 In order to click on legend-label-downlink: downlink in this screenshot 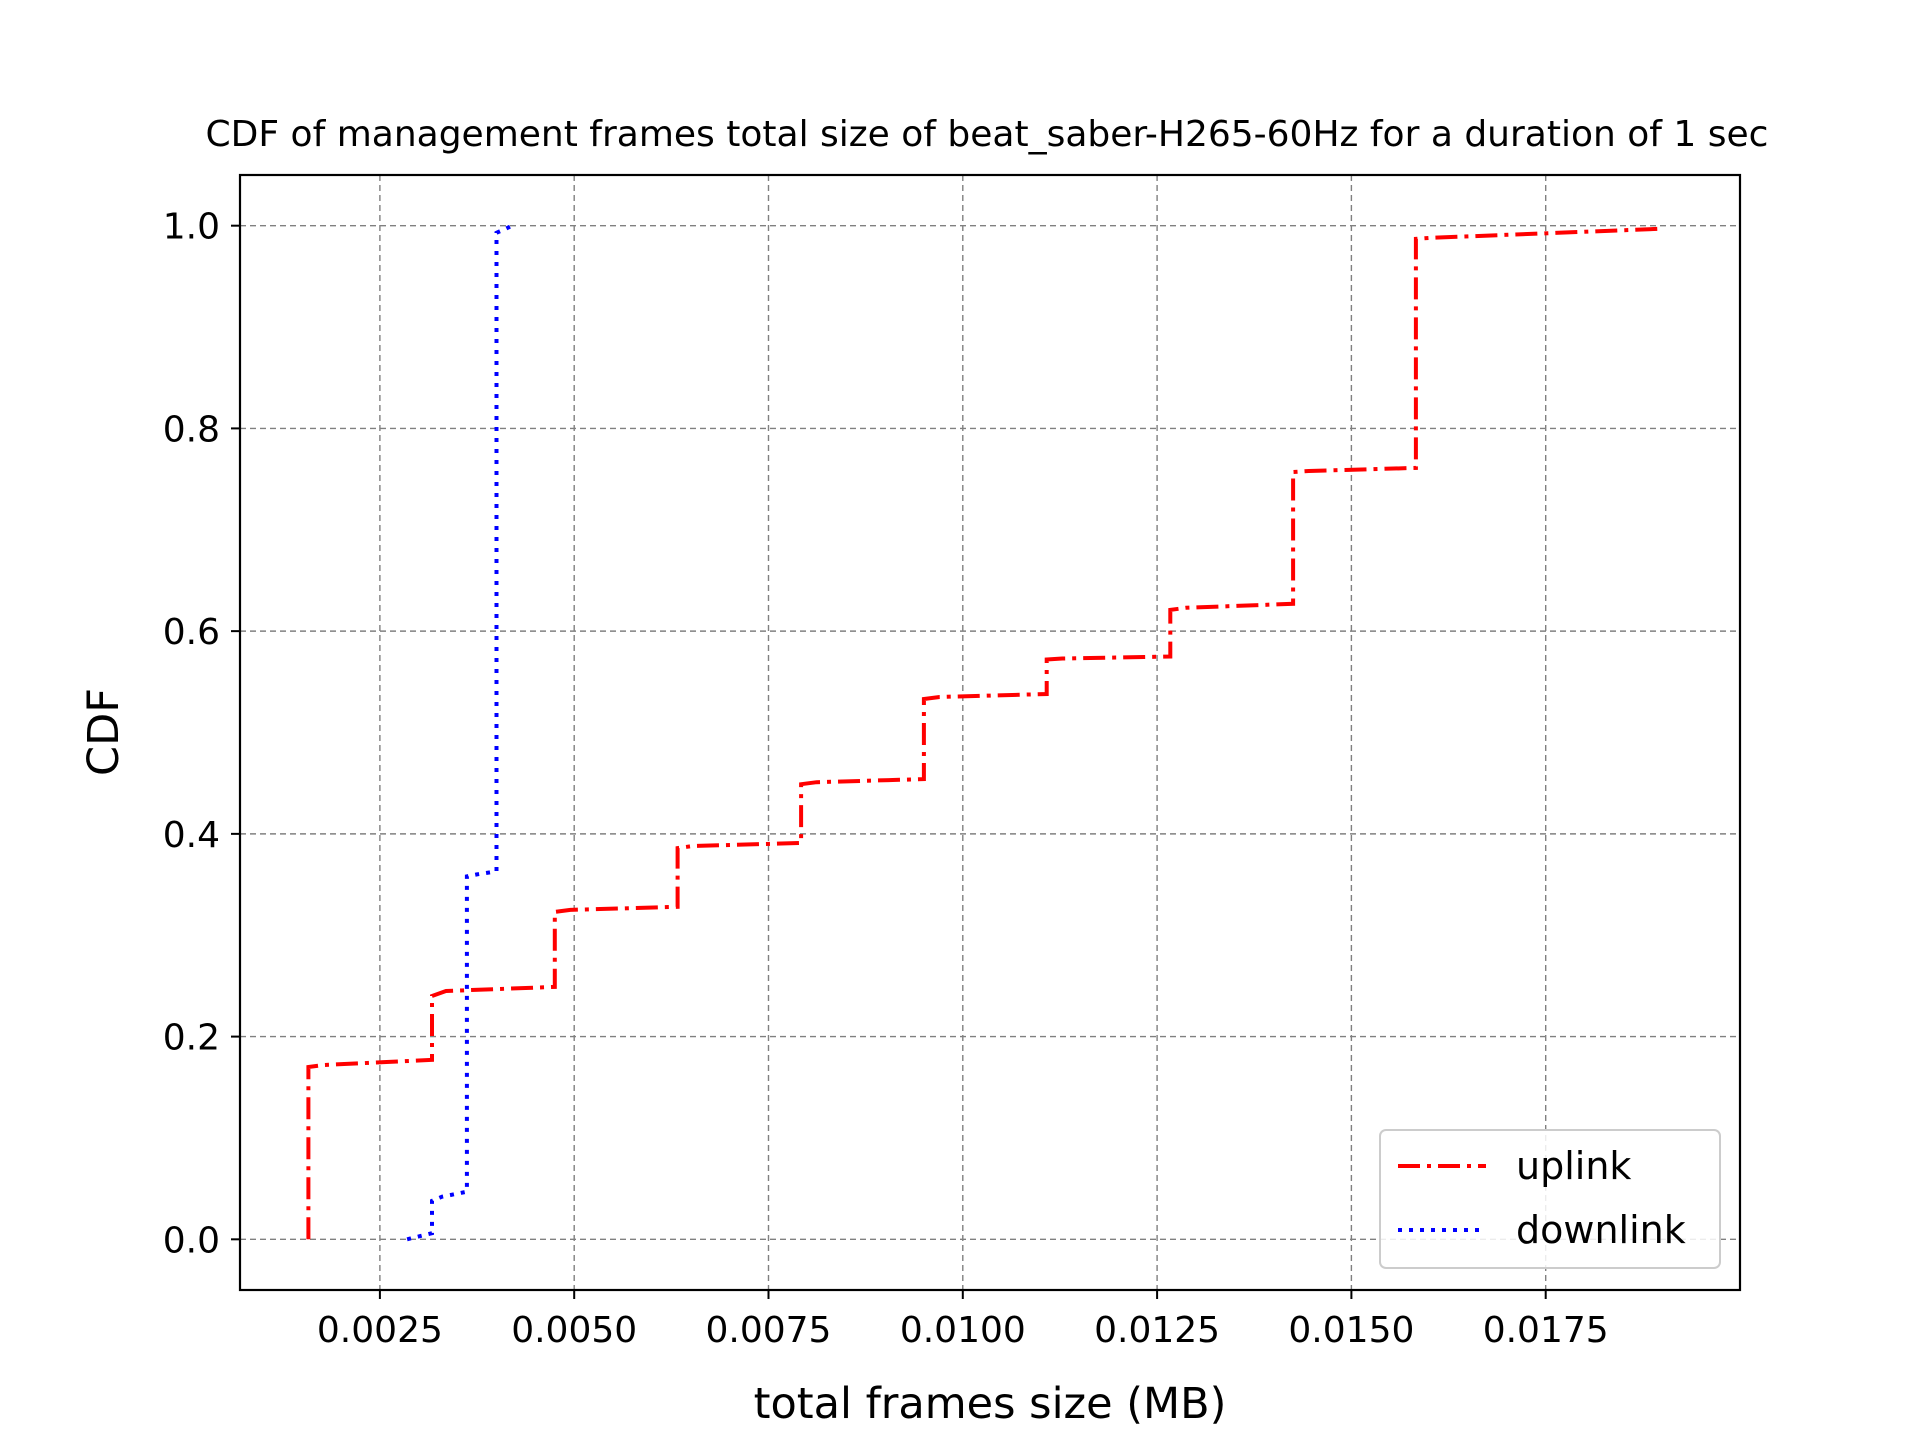, I will do `click(1601, 1230)`.